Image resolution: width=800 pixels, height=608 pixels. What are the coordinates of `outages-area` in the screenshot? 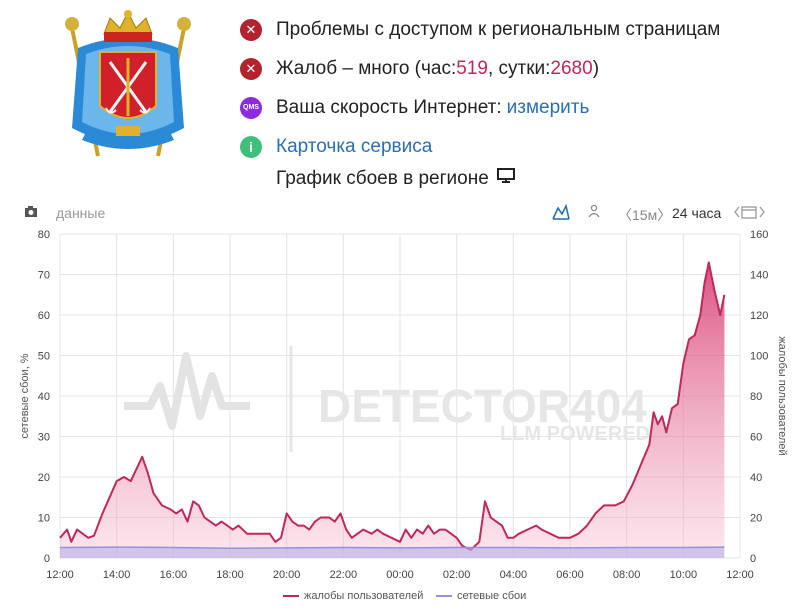 It's located at (392, 552).